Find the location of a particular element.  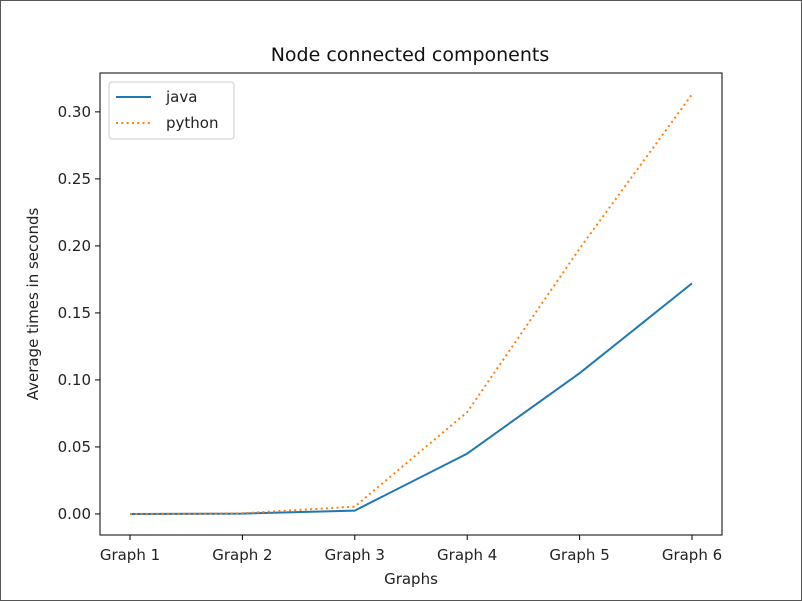

y-axis: 0.00 0.05 0.10 0.15 0.20 0.25 0.30 is located at coordinates (79, 313).